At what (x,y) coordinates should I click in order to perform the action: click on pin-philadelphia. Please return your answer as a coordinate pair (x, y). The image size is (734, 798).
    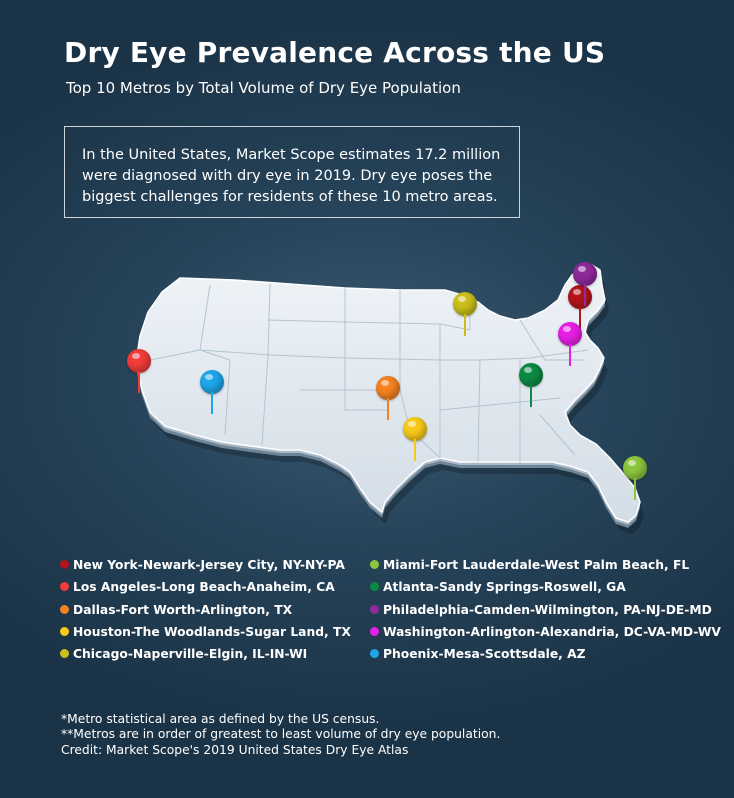
    Looking at the image, I should click on (585, 287).